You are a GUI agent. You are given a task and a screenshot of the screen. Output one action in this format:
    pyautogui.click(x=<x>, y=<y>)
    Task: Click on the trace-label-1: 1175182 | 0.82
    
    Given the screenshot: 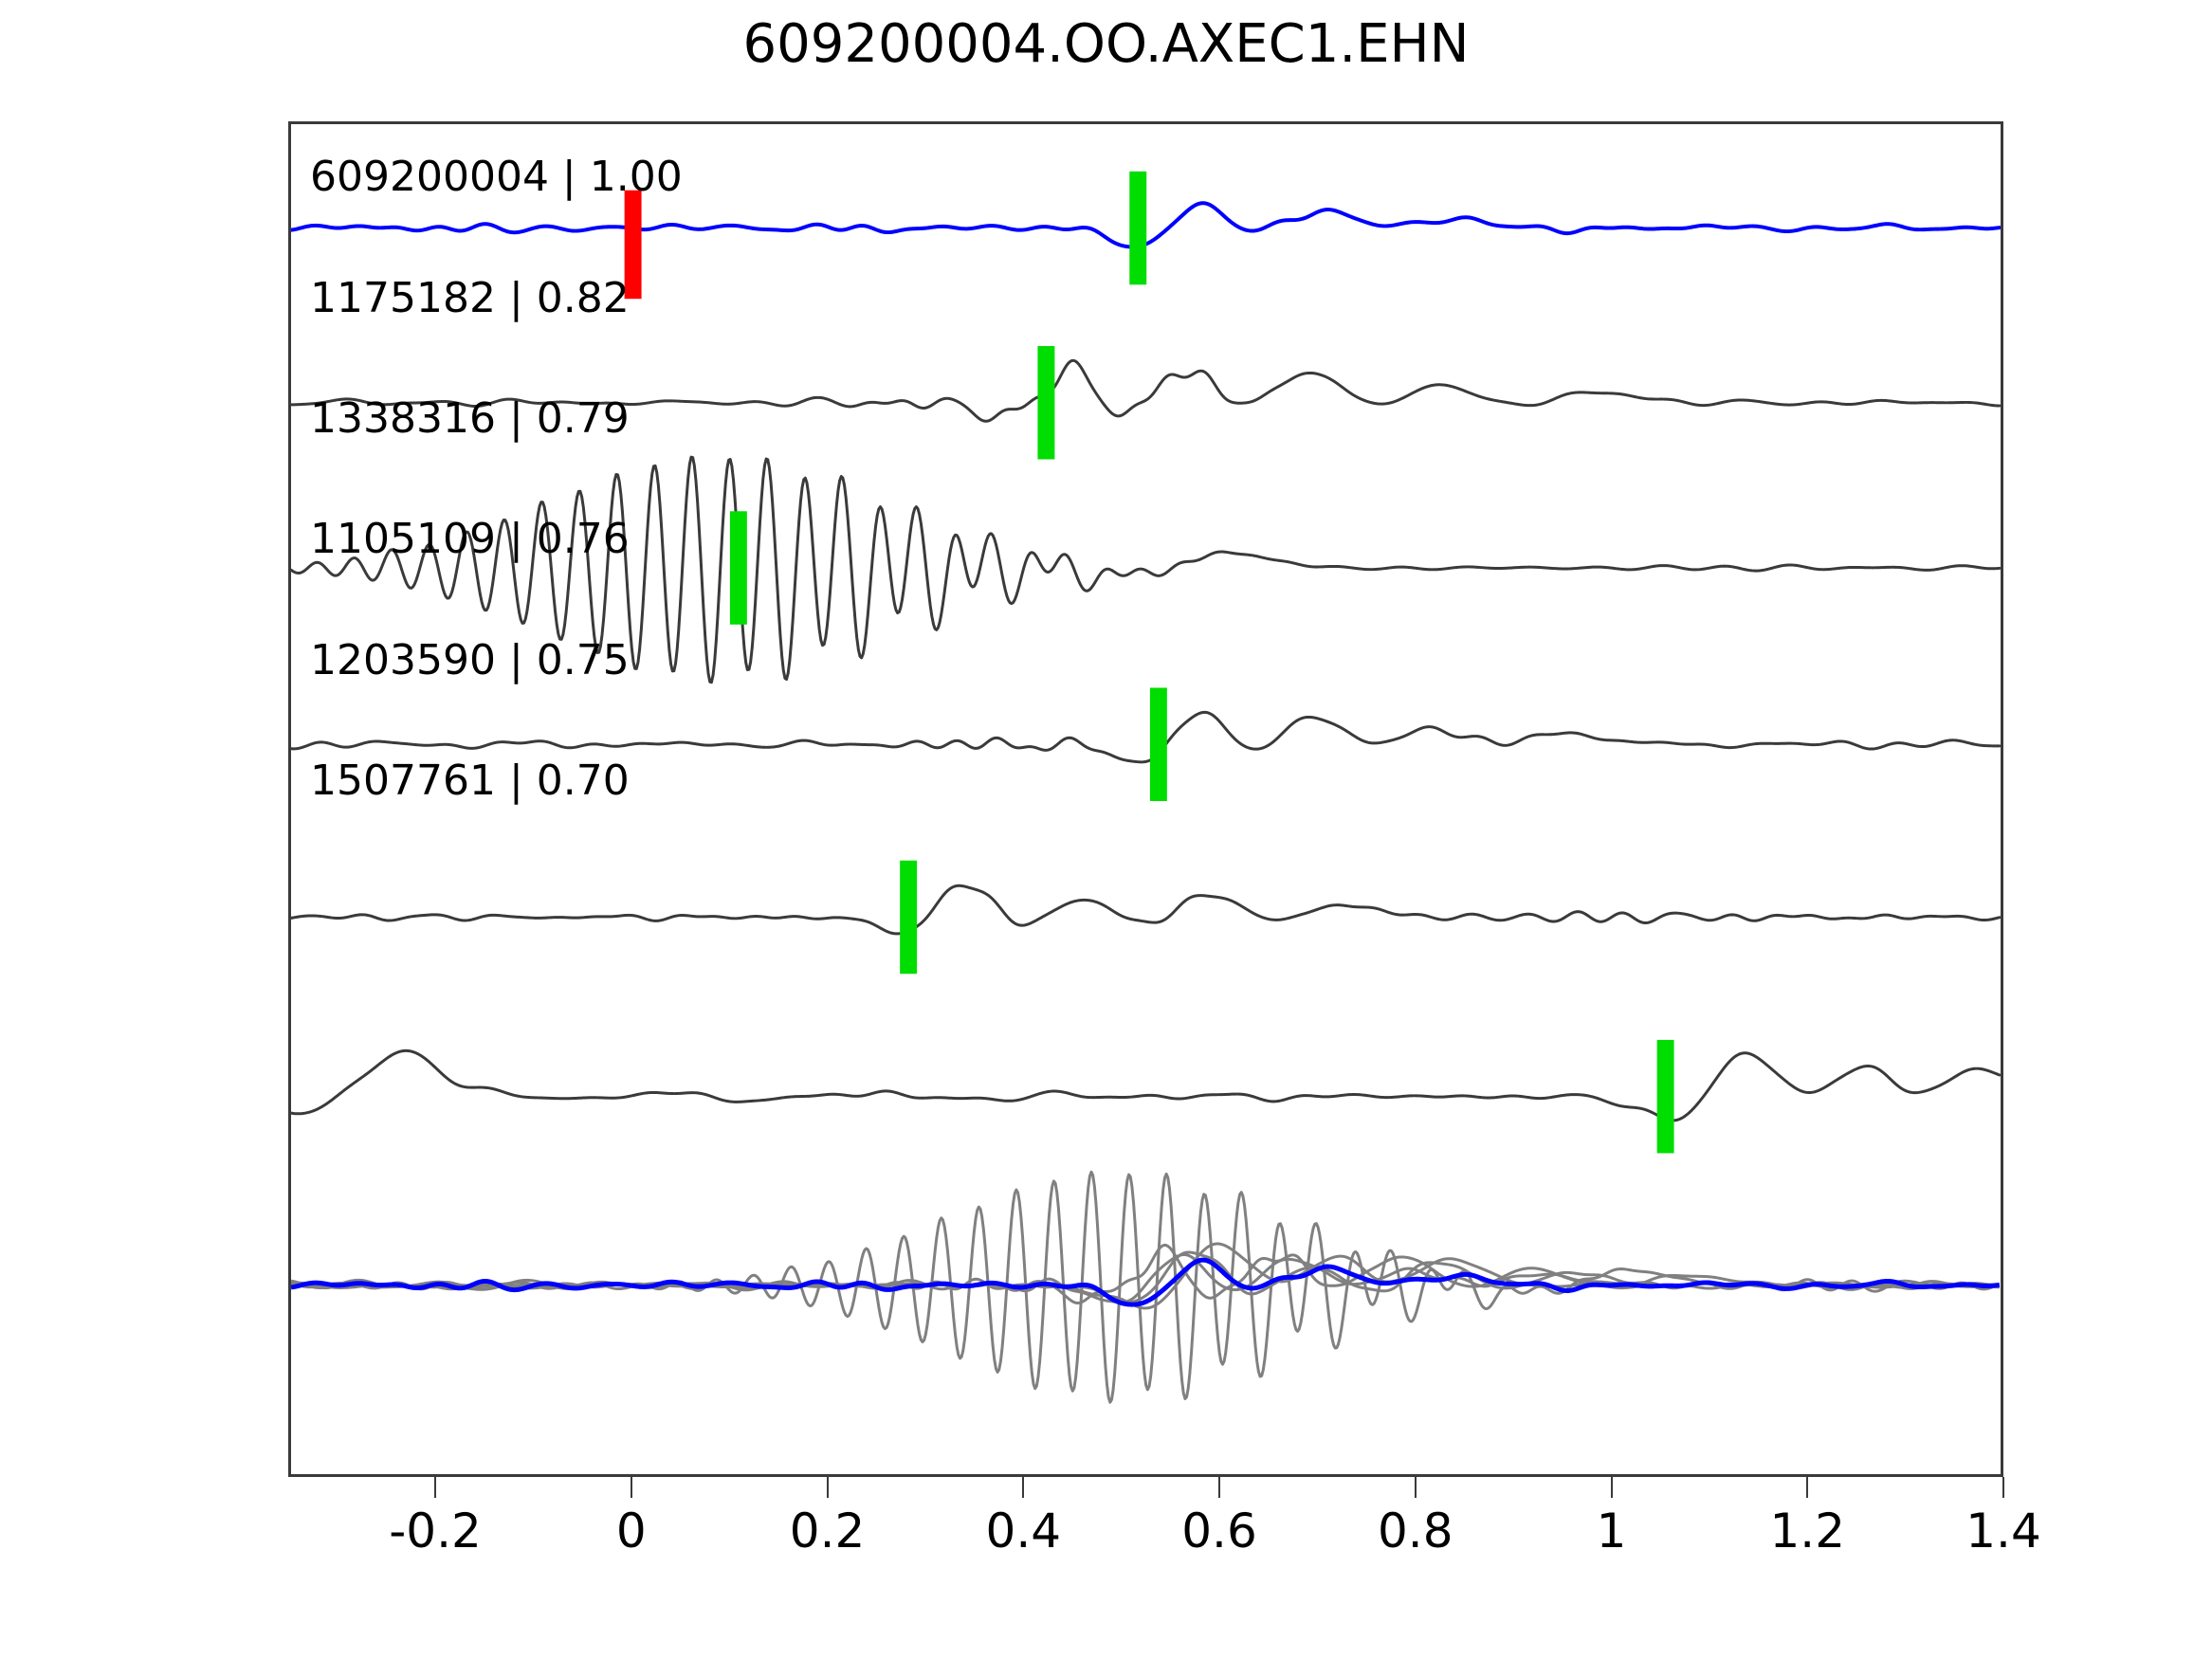 What is the action you would take?
    pyautogui.click(x=470, y=298)
    